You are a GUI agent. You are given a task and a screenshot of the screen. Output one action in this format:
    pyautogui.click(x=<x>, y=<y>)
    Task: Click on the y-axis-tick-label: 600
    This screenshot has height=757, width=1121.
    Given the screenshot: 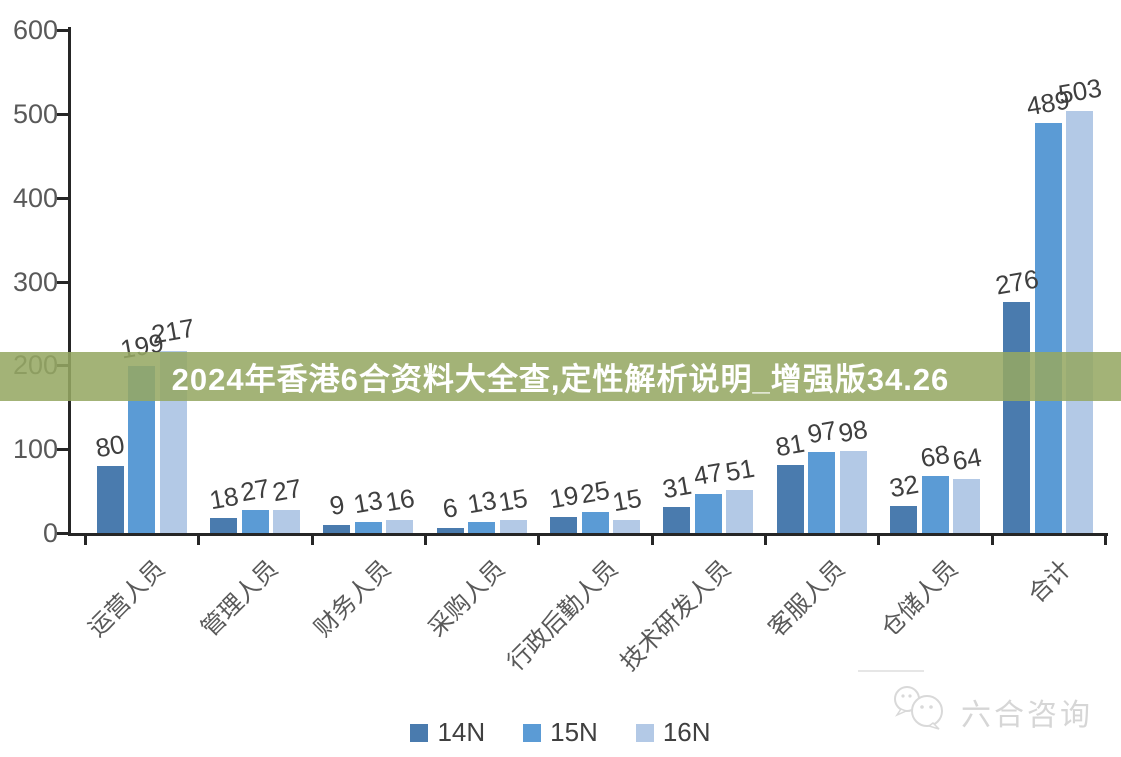 What is the action you would take?
    pyautogui.click(x=35, y=30)
    